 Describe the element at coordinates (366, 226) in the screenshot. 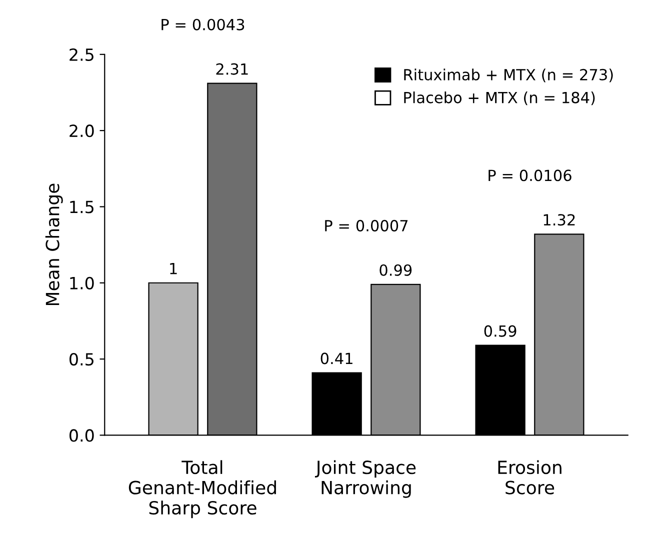

I see `annotation: P = 0.0007` at that location.